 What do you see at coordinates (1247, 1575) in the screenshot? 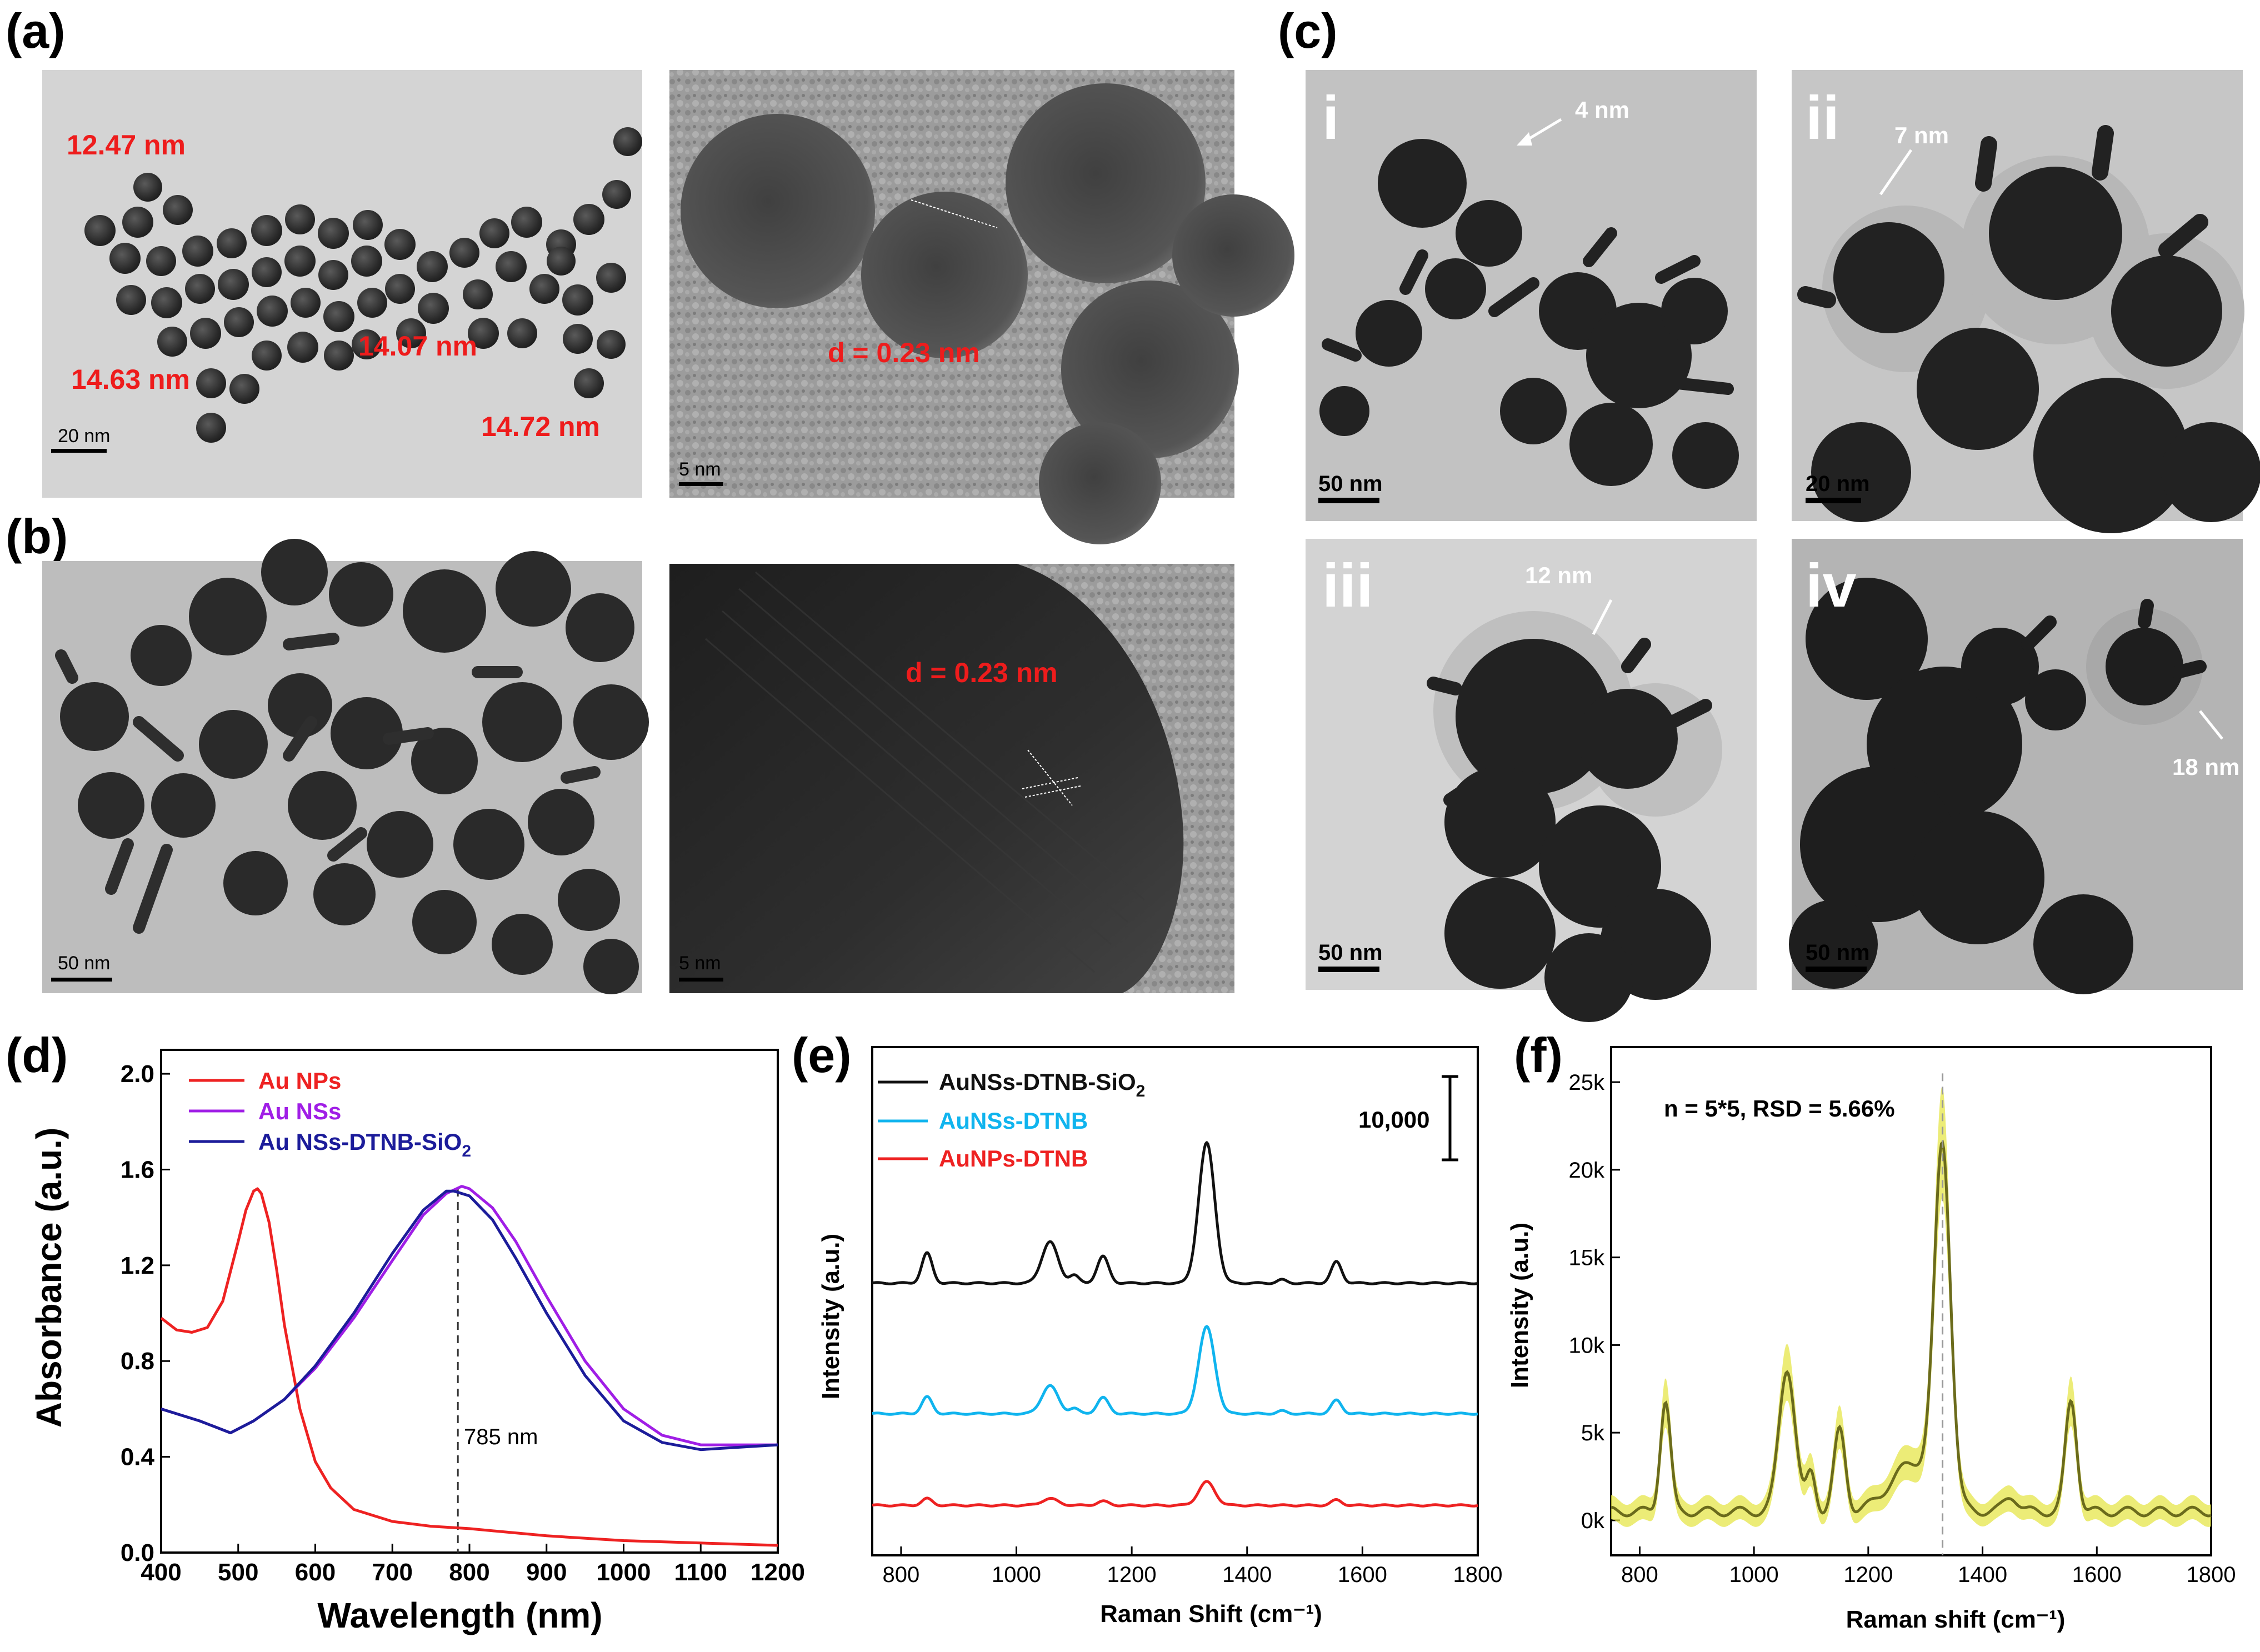
I see `e-xtick-label: 1400` at bounding box center [1247, 1575].